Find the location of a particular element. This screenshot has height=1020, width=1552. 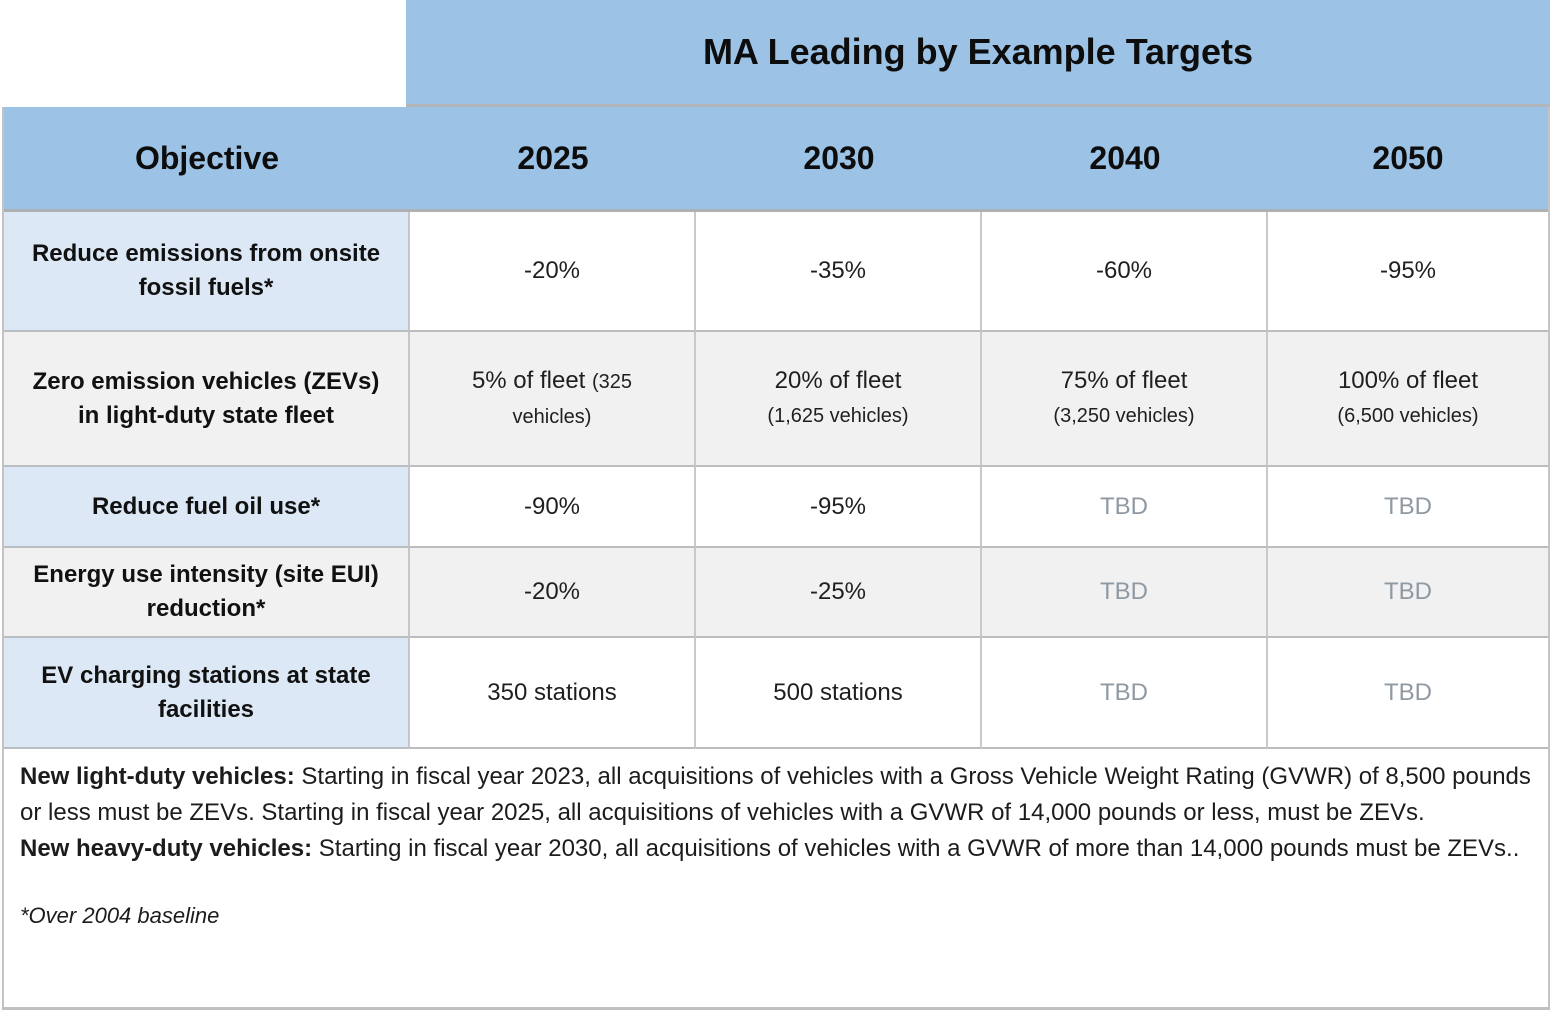

value-cell: 100% of fleet (6,500 vehicles) is located at coordinates (1408, 399).